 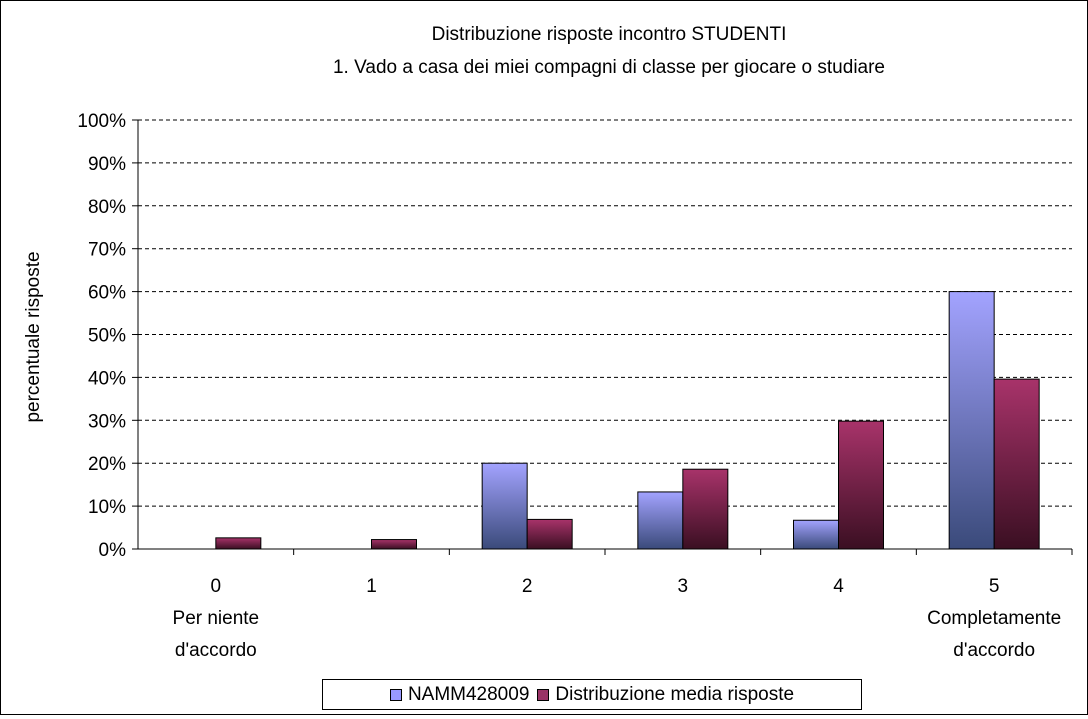 What do you see at coordinates (216, 618) in the screenshot?
I see `x-tick-label: Per niente` at bounding box center [216, 618].